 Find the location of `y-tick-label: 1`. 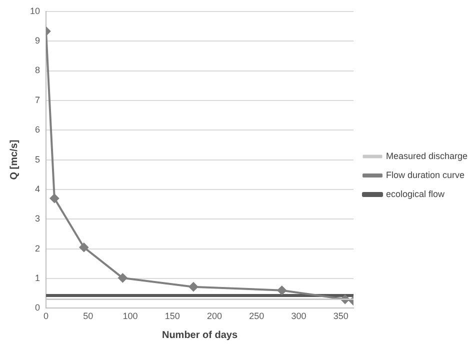

y-tick-label: 1 is located at coordinates (37, 278).